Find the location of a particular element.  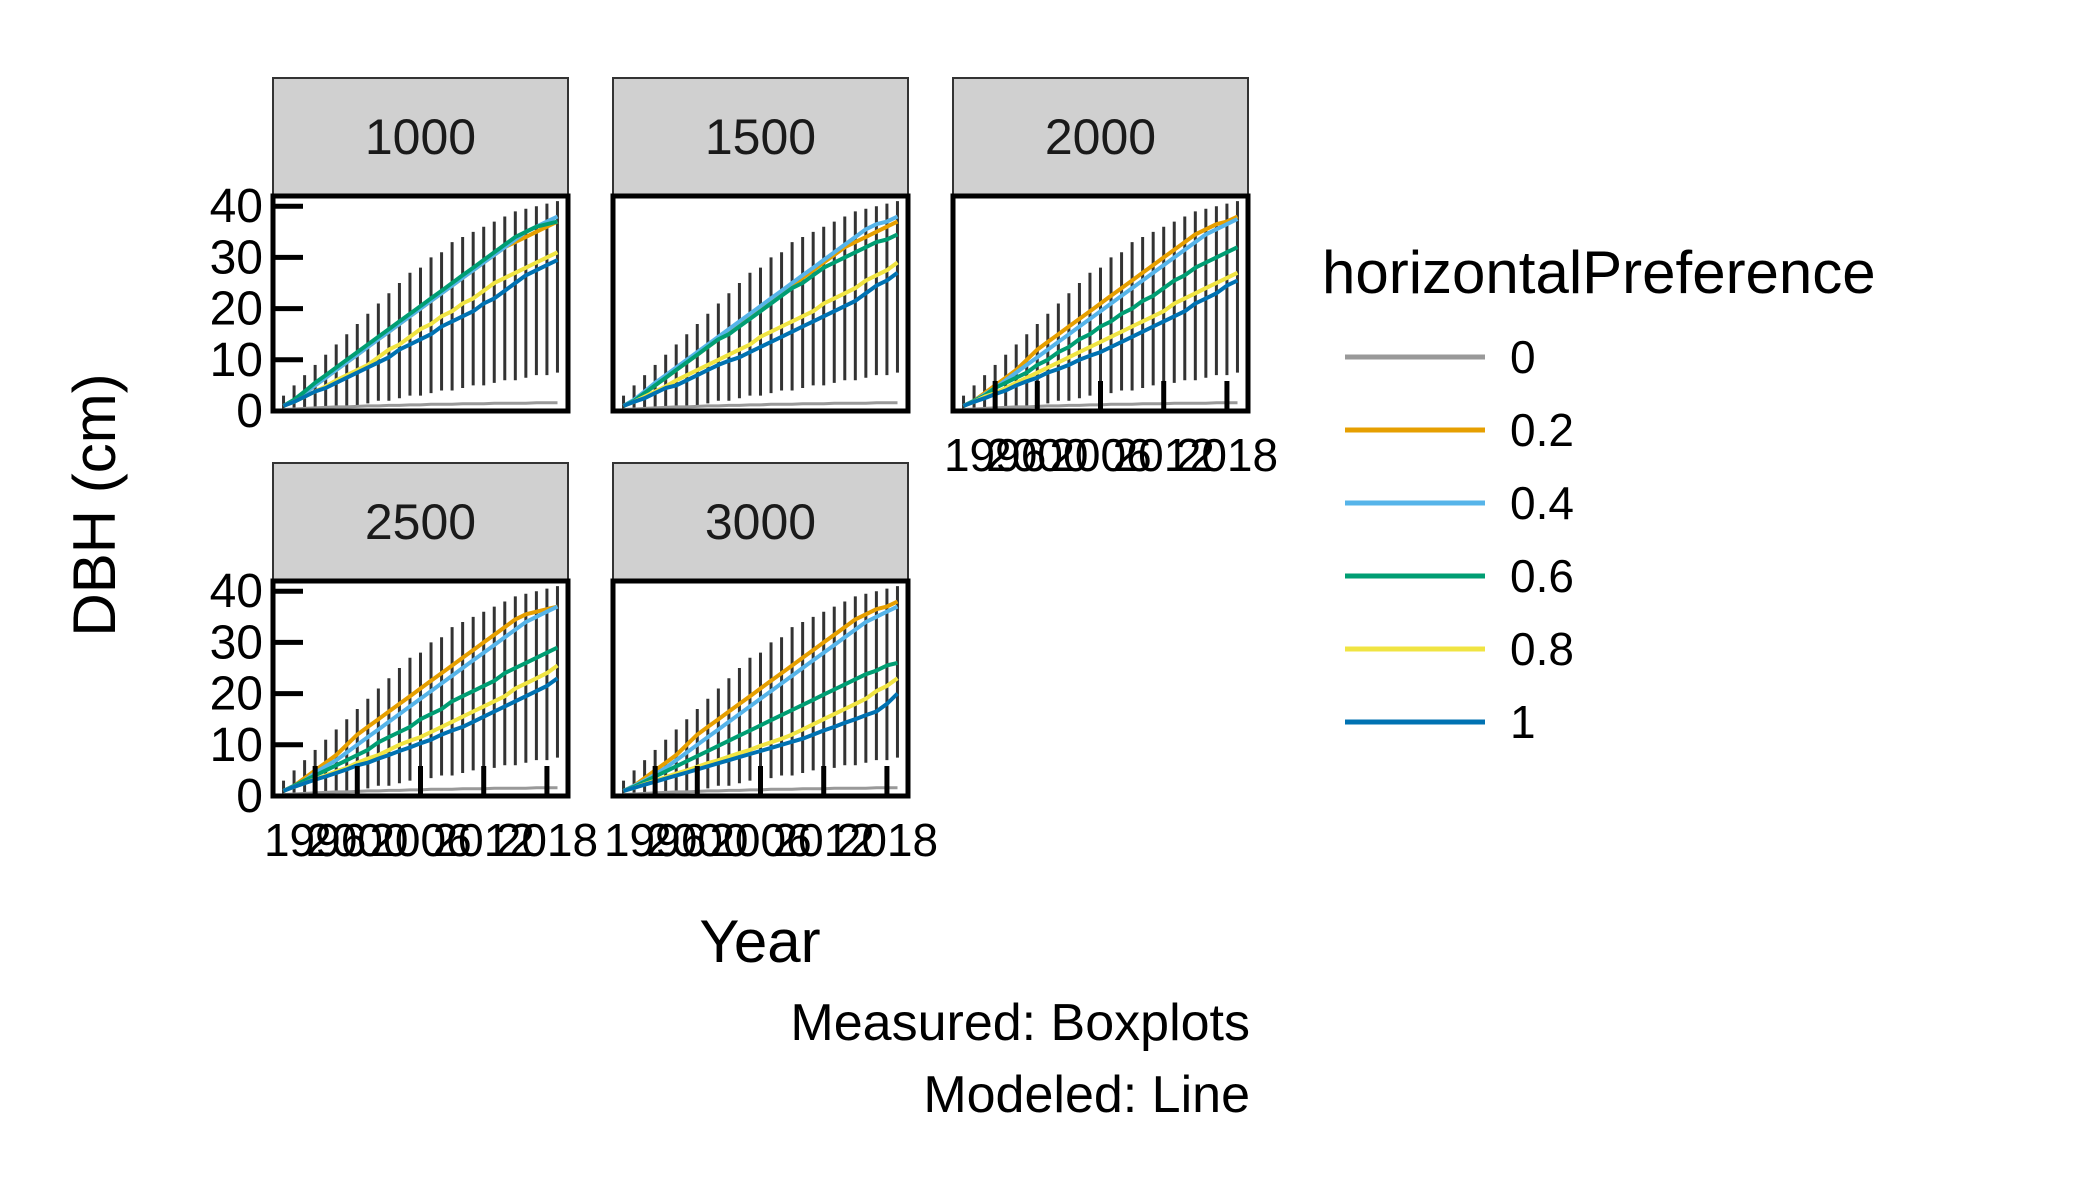

y-tick-label-1000-0: 0 is located at coordinates (249, 411).